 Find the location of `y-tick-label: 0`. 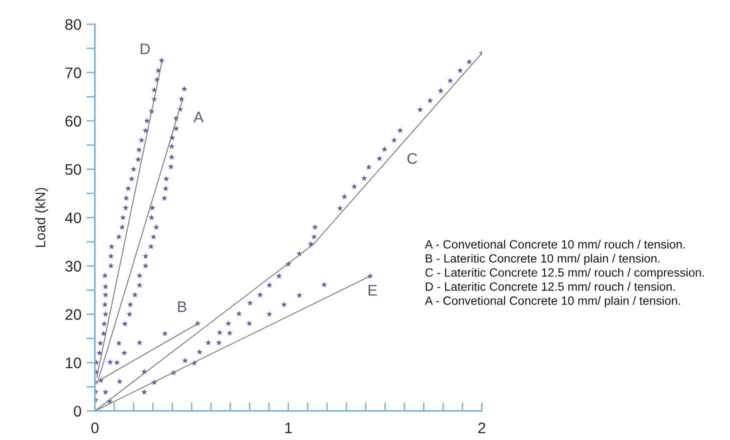

y-tick-label: 0 is located at coordinates (78, 411).